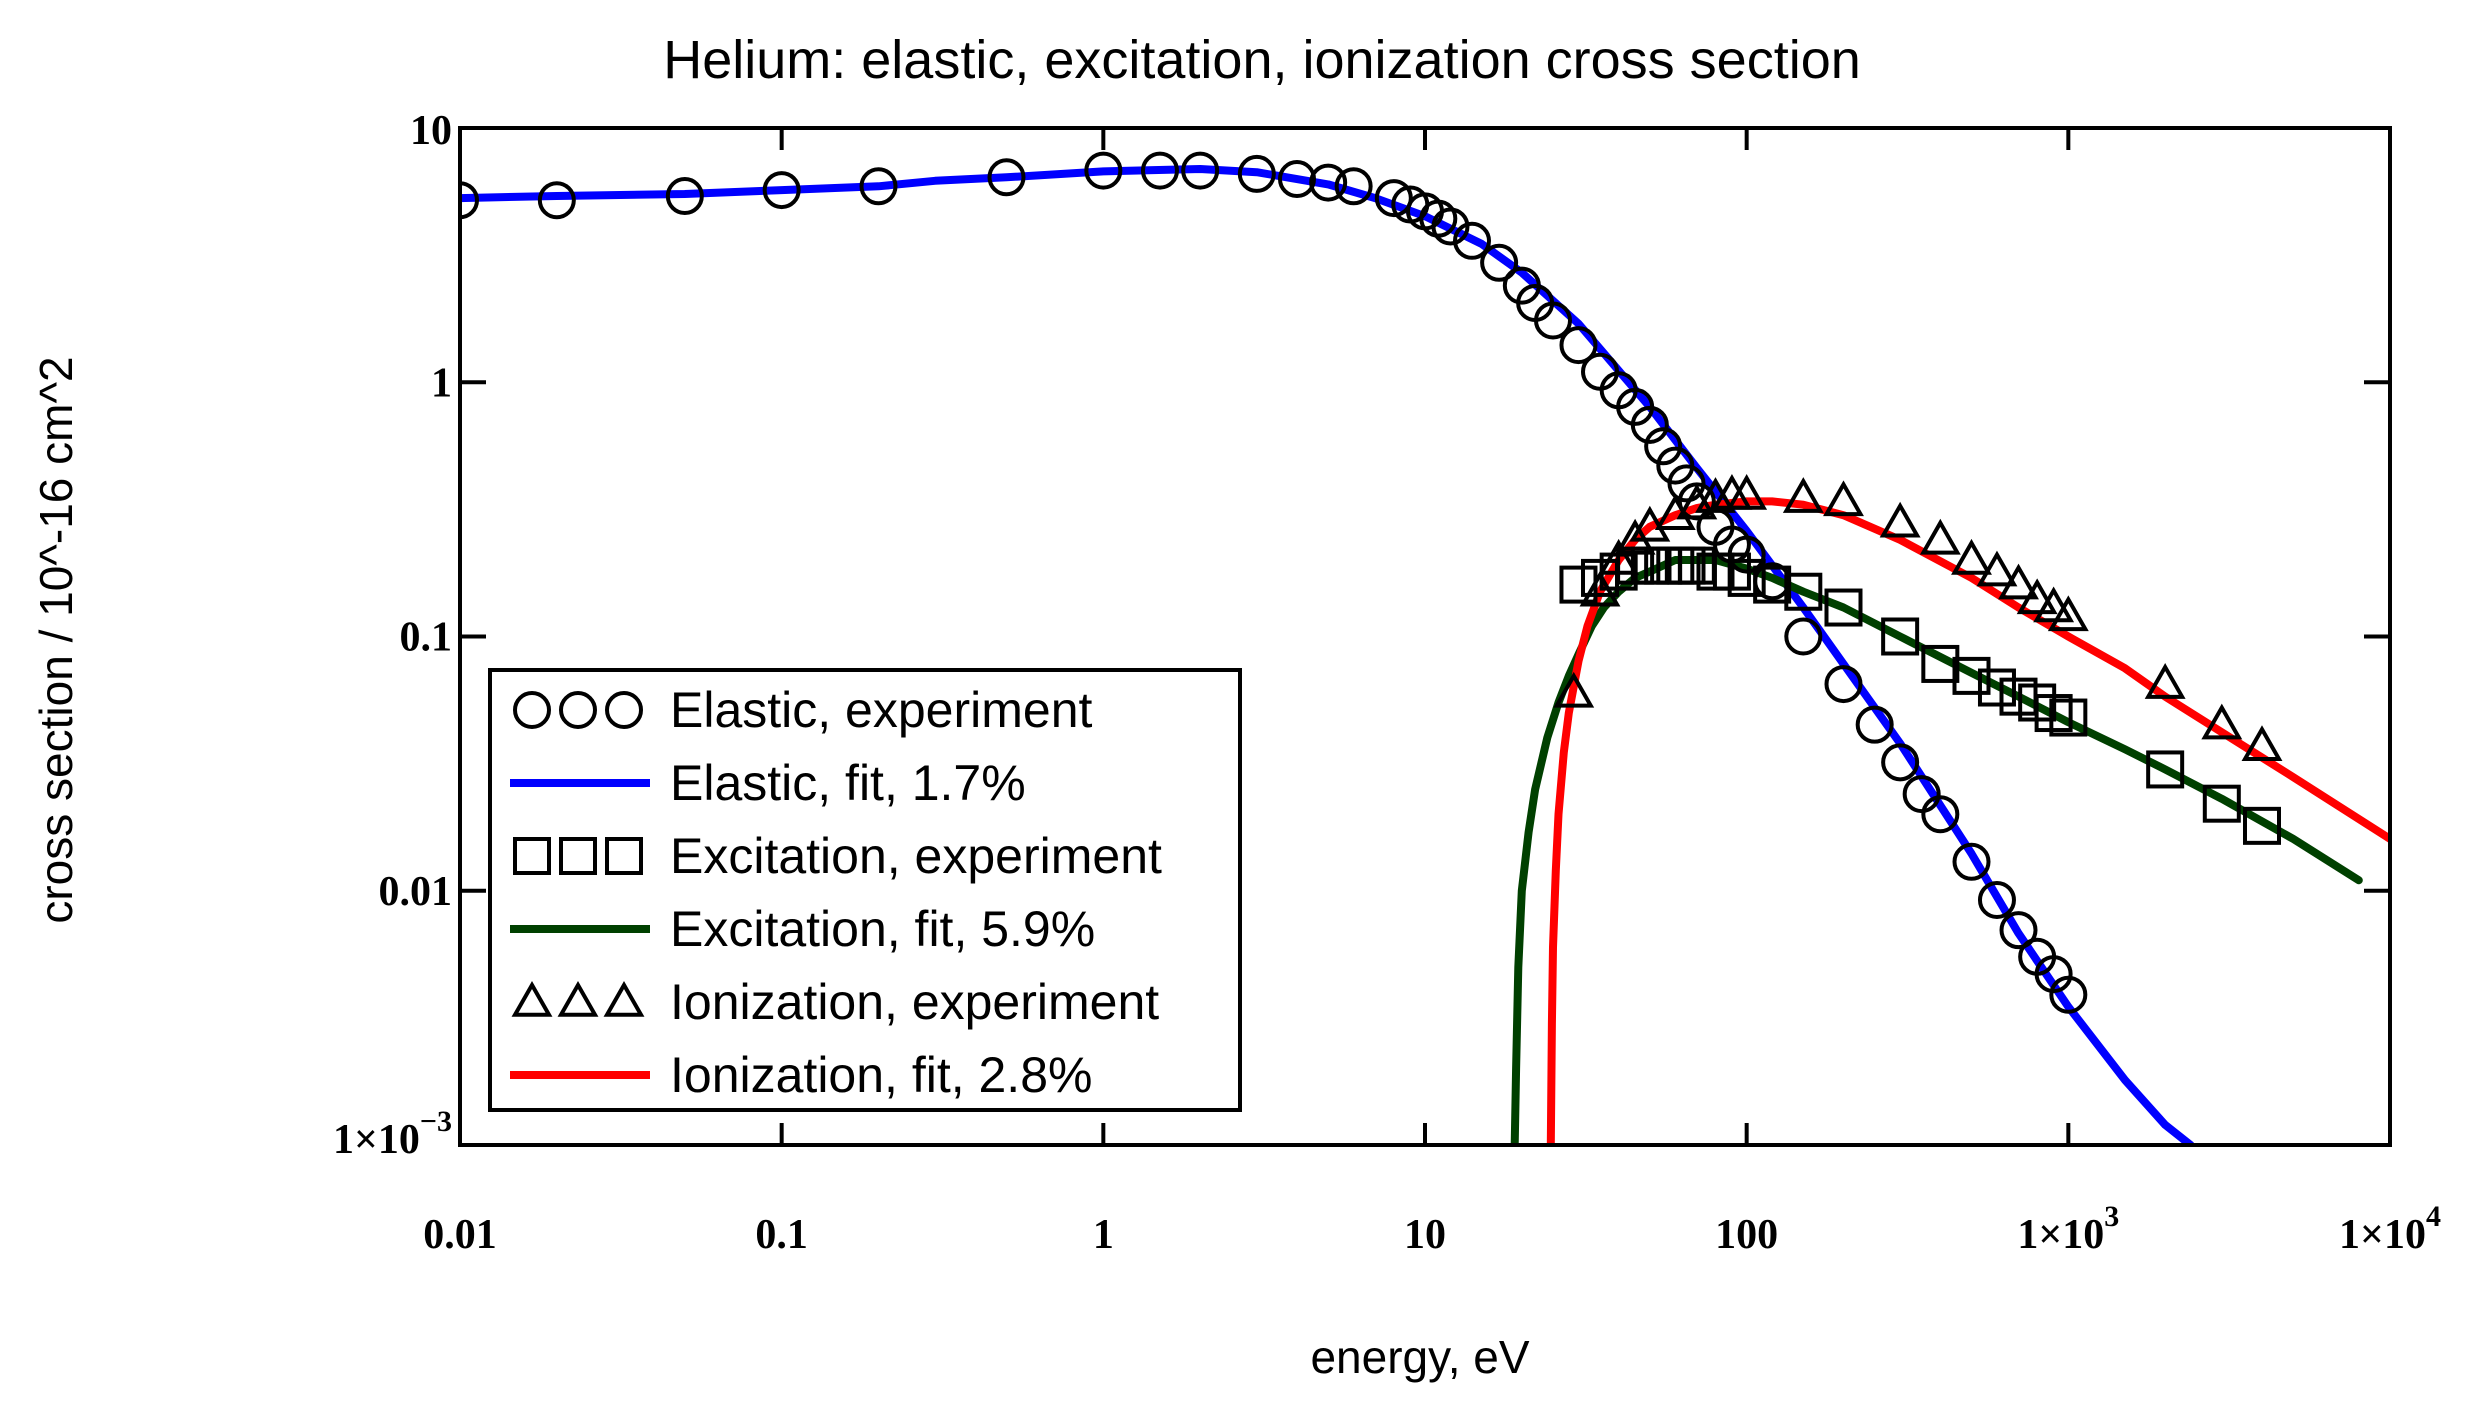 The height and width of the screenshot is (1412, 2492). I want to click on x-tick-label: 10, so click(1425, 1235).